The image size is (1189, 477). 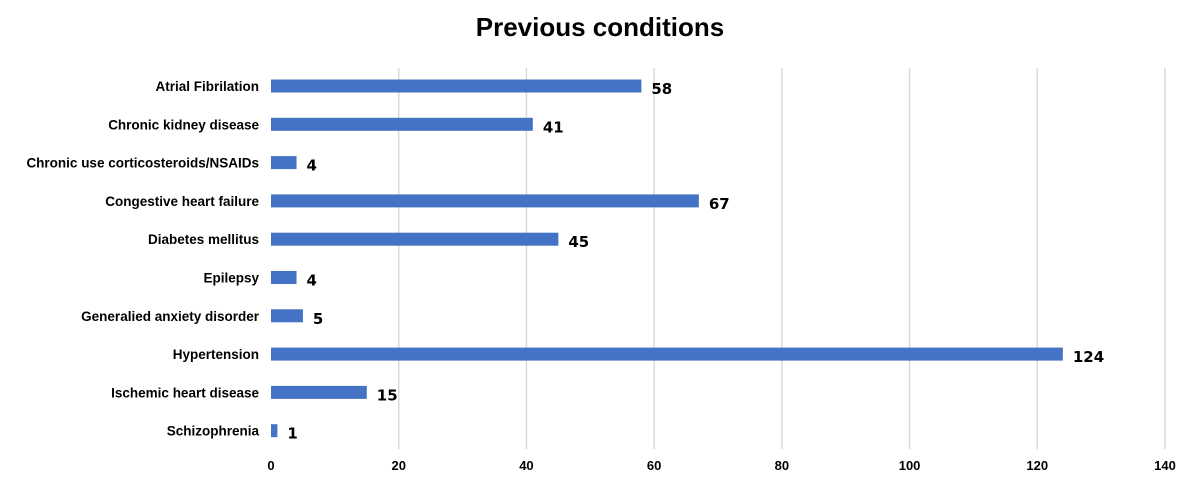 What do you see at coordinates (203, 239) in the screenshot?
I see `category-label: Diabetes mellitus` at bounding box center [203, 239].